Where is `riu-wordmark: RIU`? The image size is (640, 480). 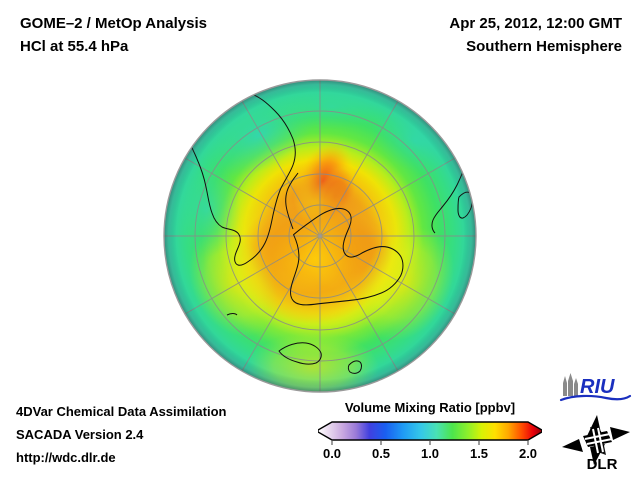 riu-wordmark: RIU is located at coordinates (597, 387).